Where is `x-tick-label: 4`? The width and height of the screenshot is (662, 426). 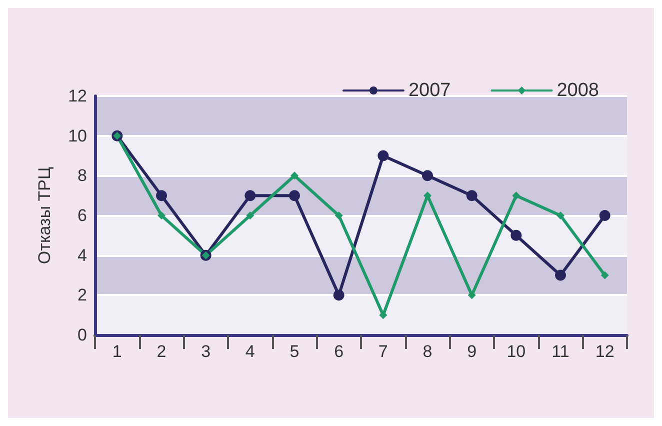 x-tick-label: 4 is located at coordinates (250, 351).